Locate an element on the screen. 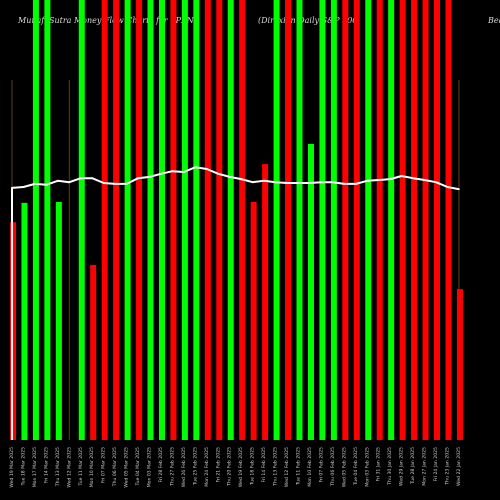  x-tick-label-19: Thu 20 Feb 2025 is located at coordinates (230, 467).